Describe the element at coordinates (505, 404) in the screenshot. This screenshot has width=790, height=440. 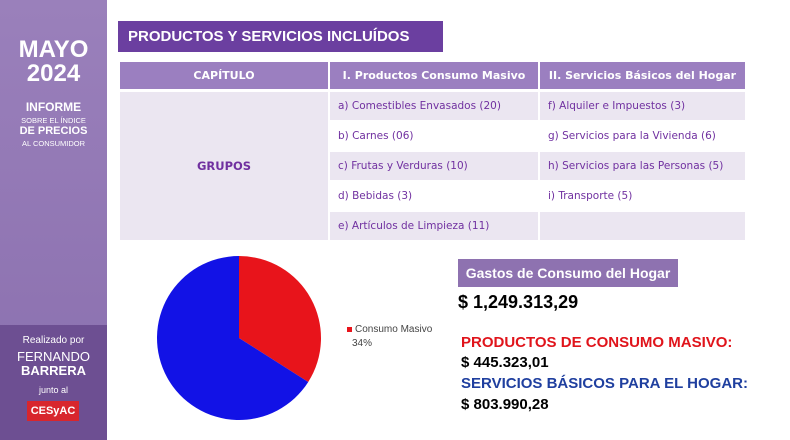
I see `item-amount: $ 803.990,28` at that location.